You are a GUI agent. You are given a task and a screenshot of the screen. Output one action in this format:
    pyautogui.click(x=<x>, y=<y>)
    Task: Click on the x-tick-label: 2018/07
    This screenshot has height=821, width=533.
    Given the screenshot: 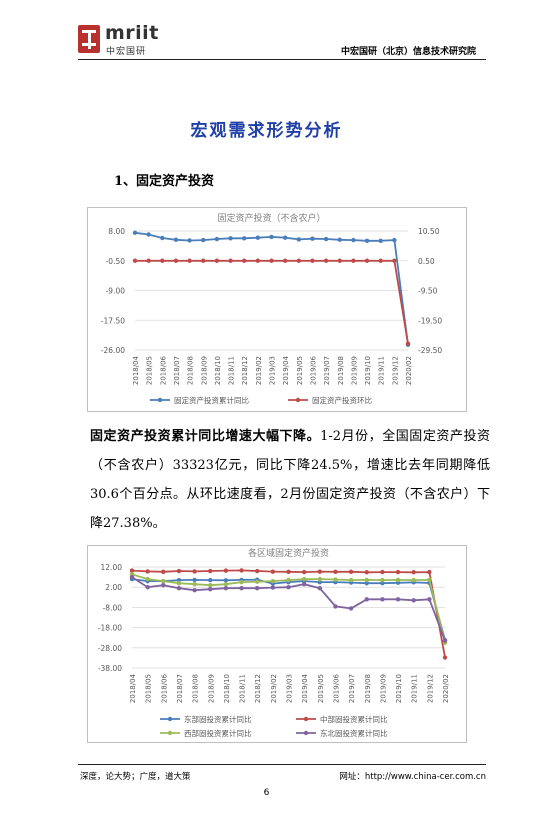 What is the action you would take?
    pyautogui.click(x=177, y=370)
    